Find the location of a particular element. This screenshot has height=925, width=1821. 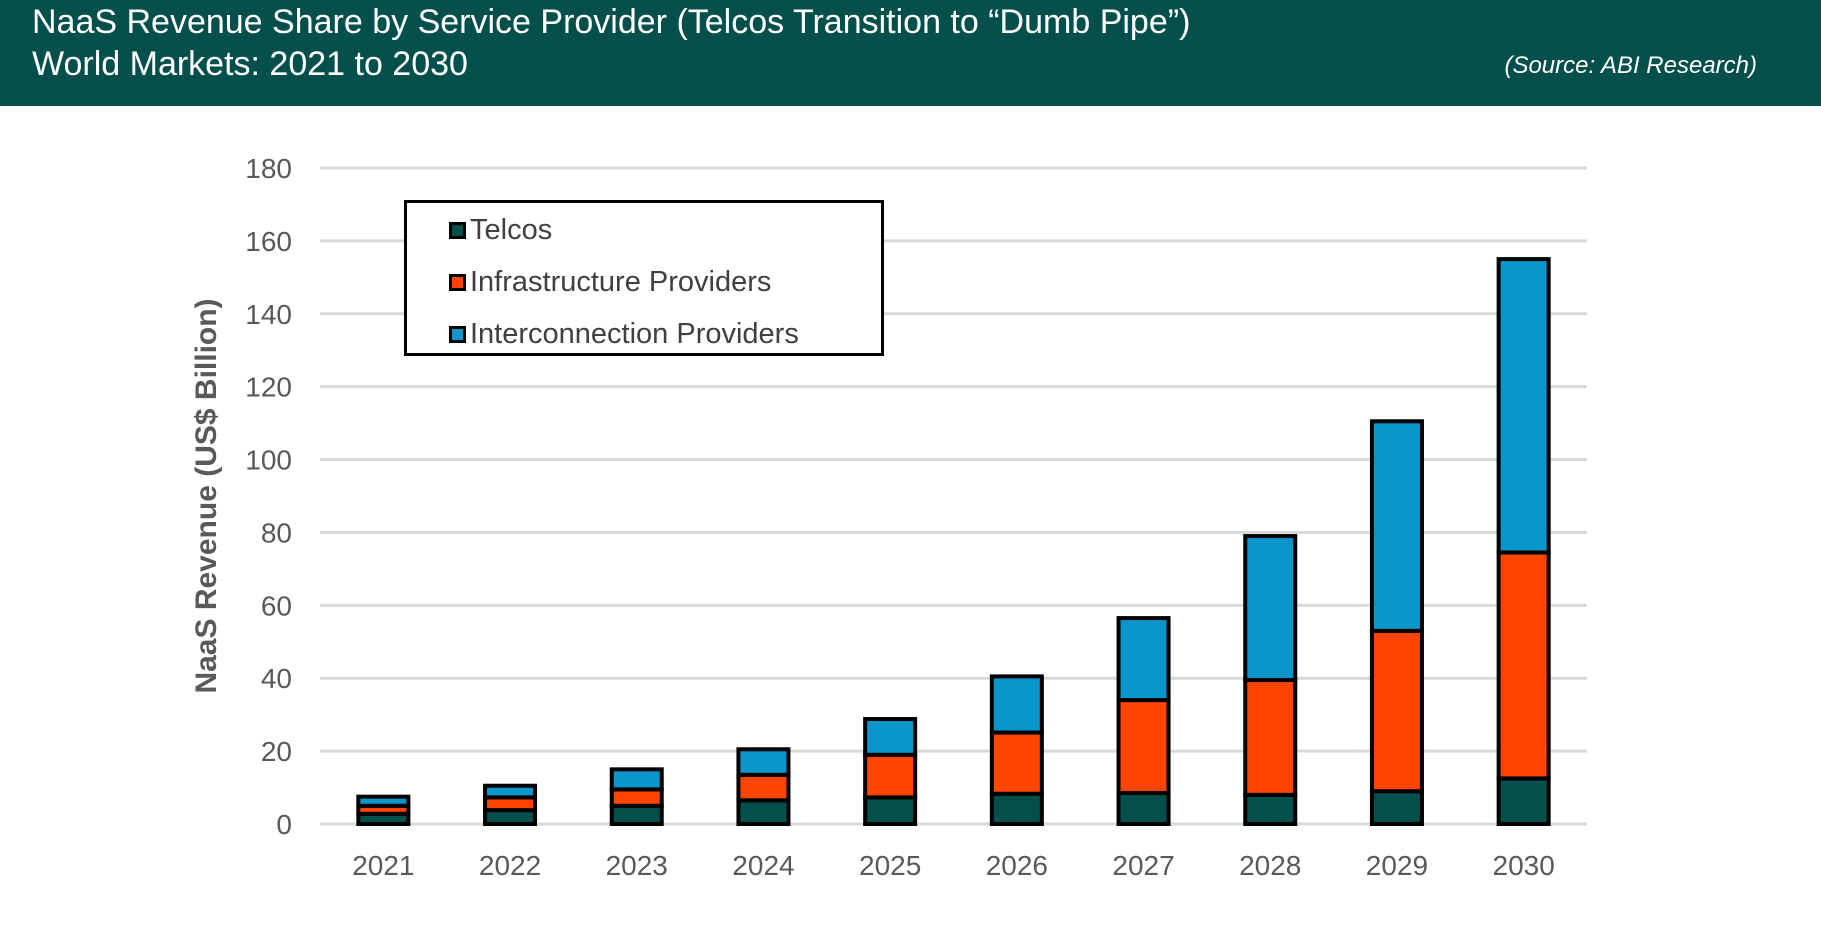

x-tick-label: 2025 is located at coordinates (890, 865).